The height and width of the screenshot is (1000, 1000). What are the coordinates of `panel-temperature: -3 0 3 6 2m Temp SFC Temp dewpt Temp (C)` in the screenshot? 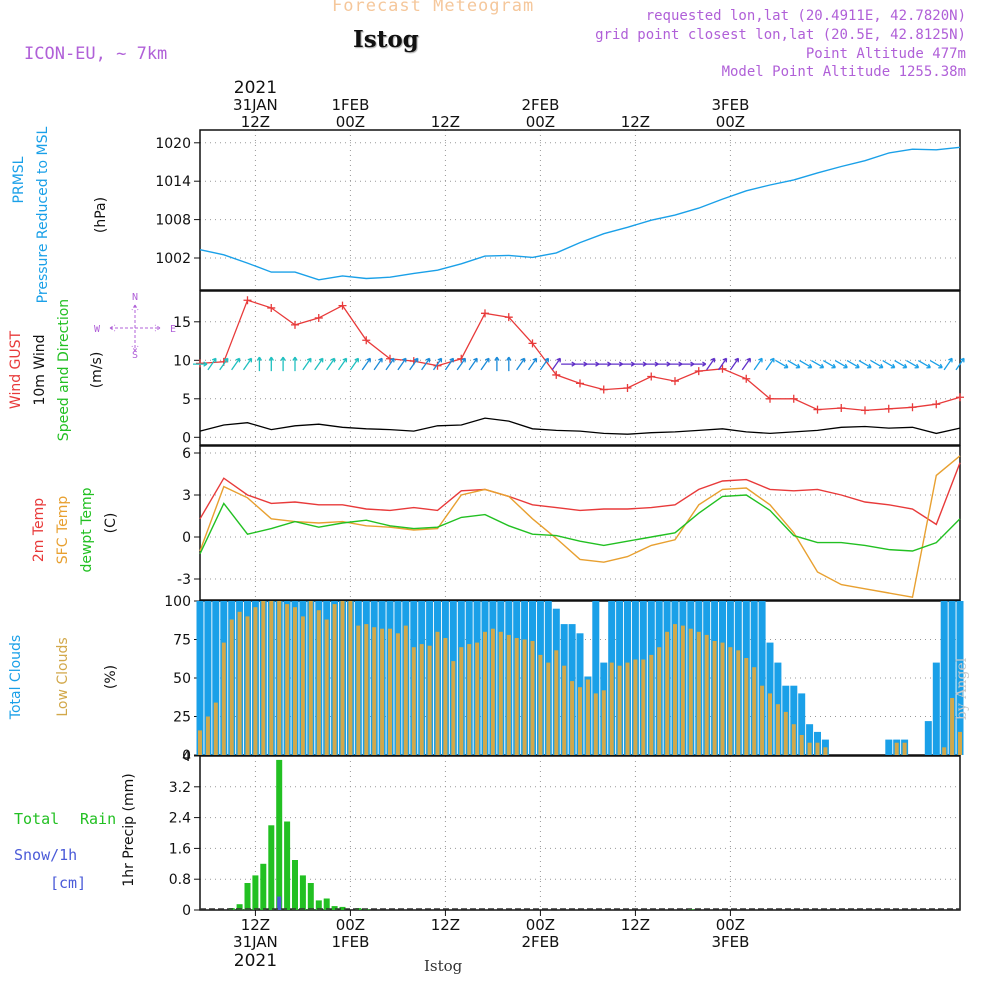 It's located at (496, 523).